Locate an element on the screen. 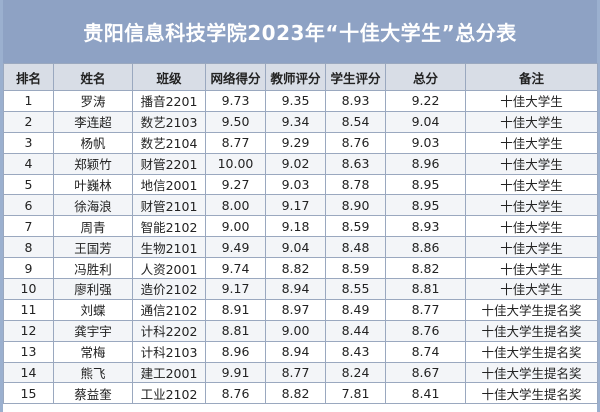  cell-class: 计科2202 is located at coordinates (169, 330).